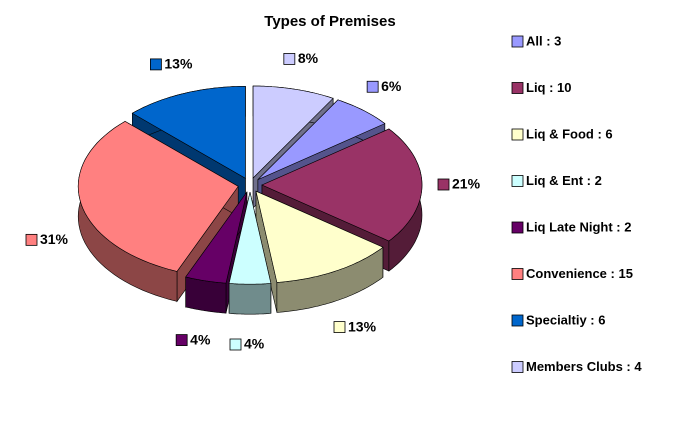  What do you see at coordinates (565, 319) in the screenshot?
I see `legend-label: Specialtiy : 6` at bounding box center [565, 319].